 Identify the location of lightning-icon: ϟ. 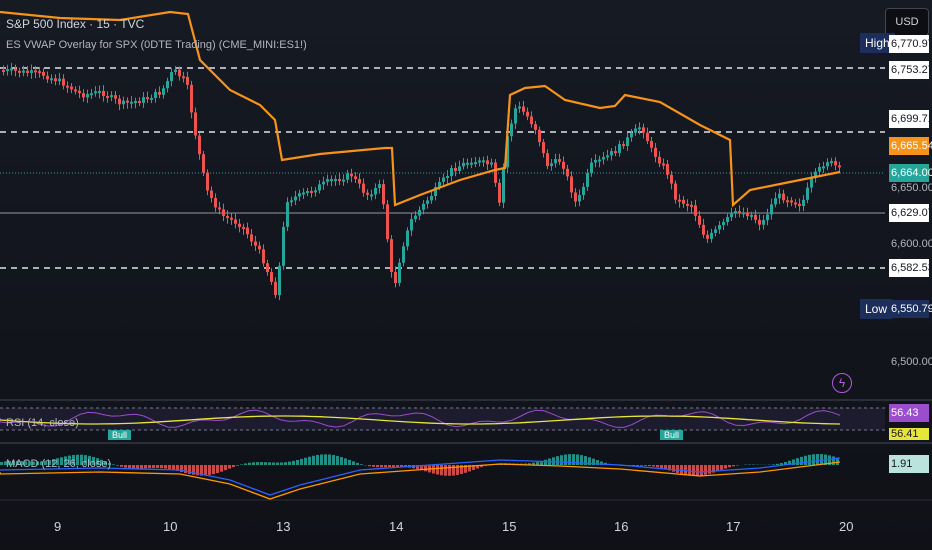
(842, 383).